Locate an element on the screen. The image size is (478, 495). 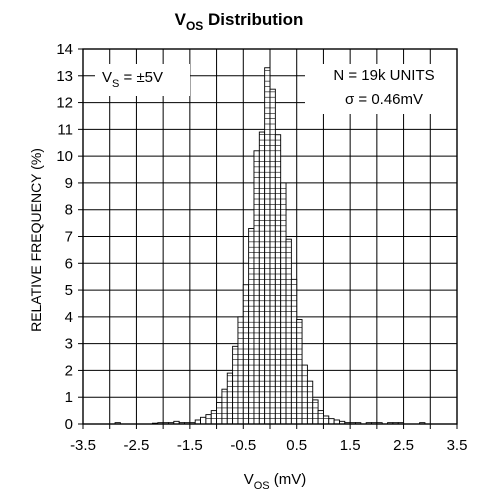
x-tick-label: 0.5 is located at coordinates (296, 445).